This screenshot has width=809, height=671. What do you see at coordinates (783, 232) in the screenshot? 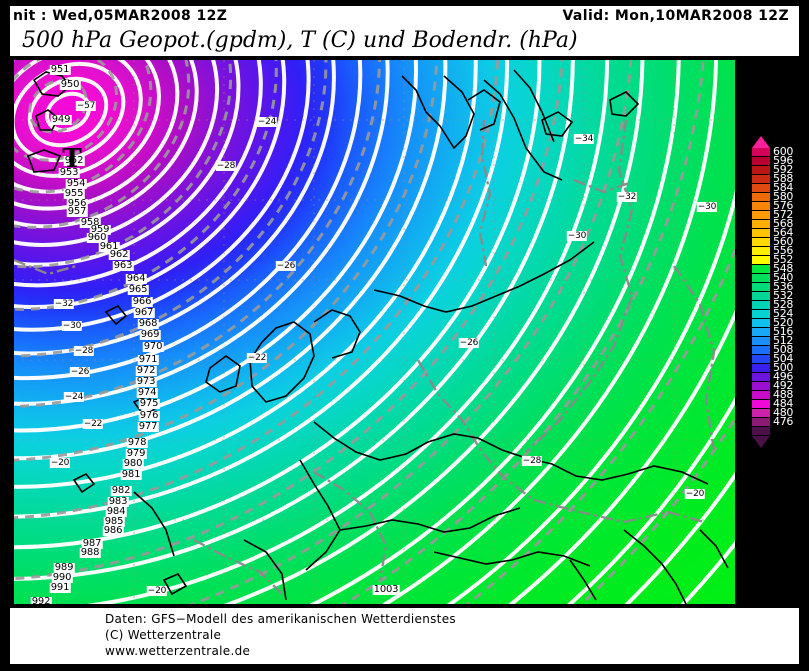
I see `colorbar-tick-label: 564` at bounding box center [783, 232].